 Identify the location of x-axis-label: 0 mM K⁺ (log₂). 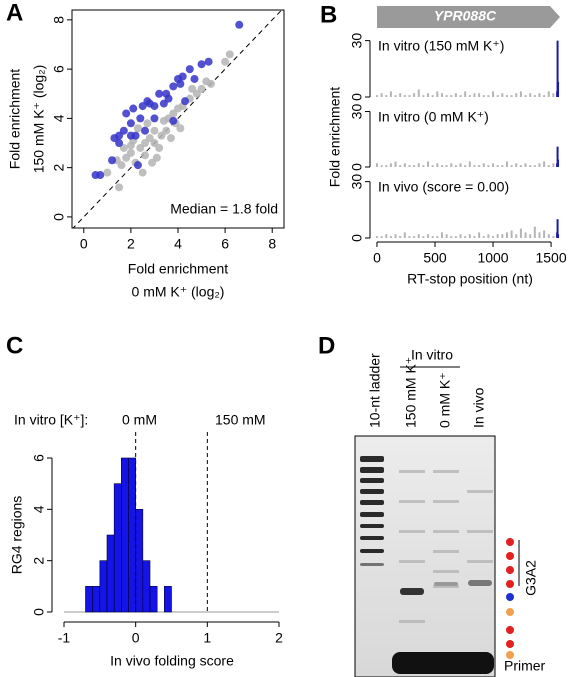
(178, 292).